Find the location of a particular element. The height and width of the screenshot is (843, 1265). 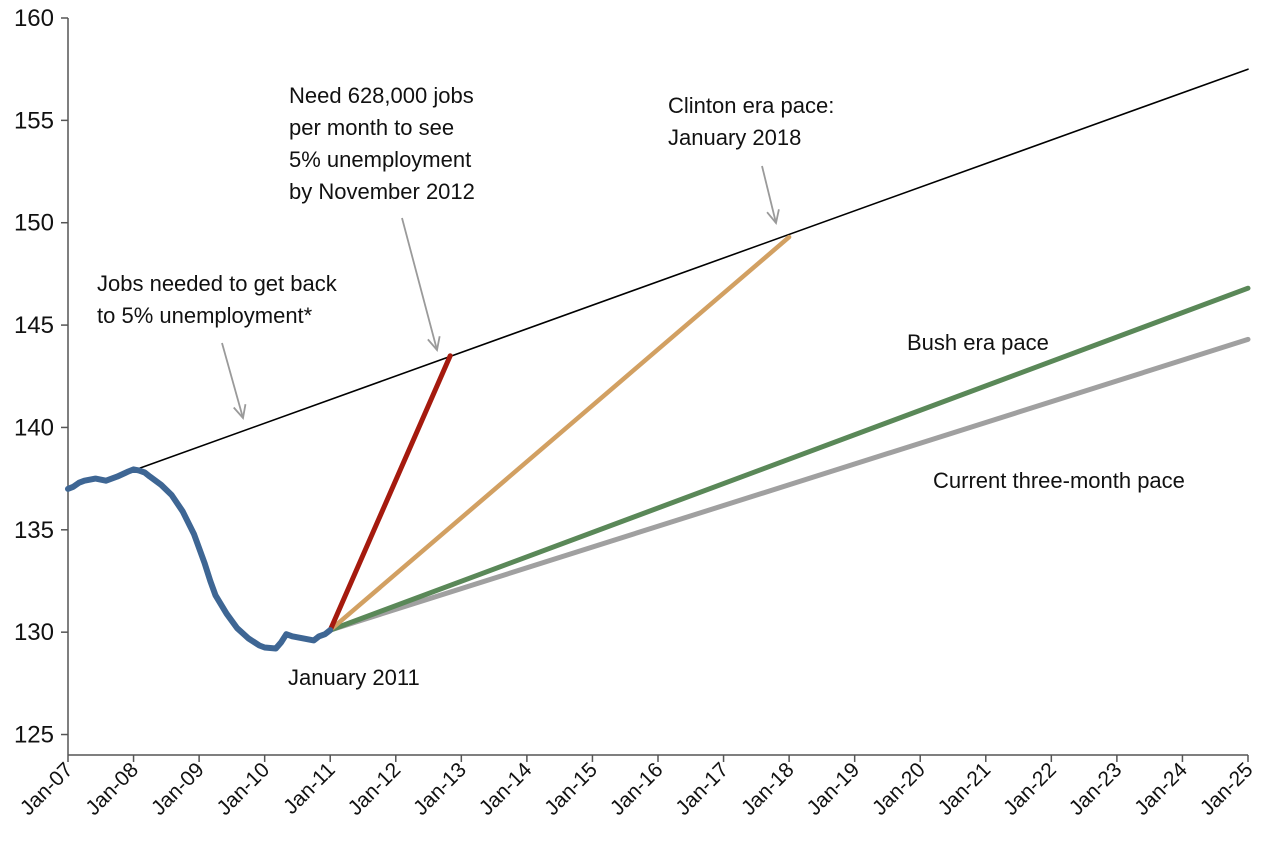

x-tick-label: Jan-19 is located at coordinates (834, 789).